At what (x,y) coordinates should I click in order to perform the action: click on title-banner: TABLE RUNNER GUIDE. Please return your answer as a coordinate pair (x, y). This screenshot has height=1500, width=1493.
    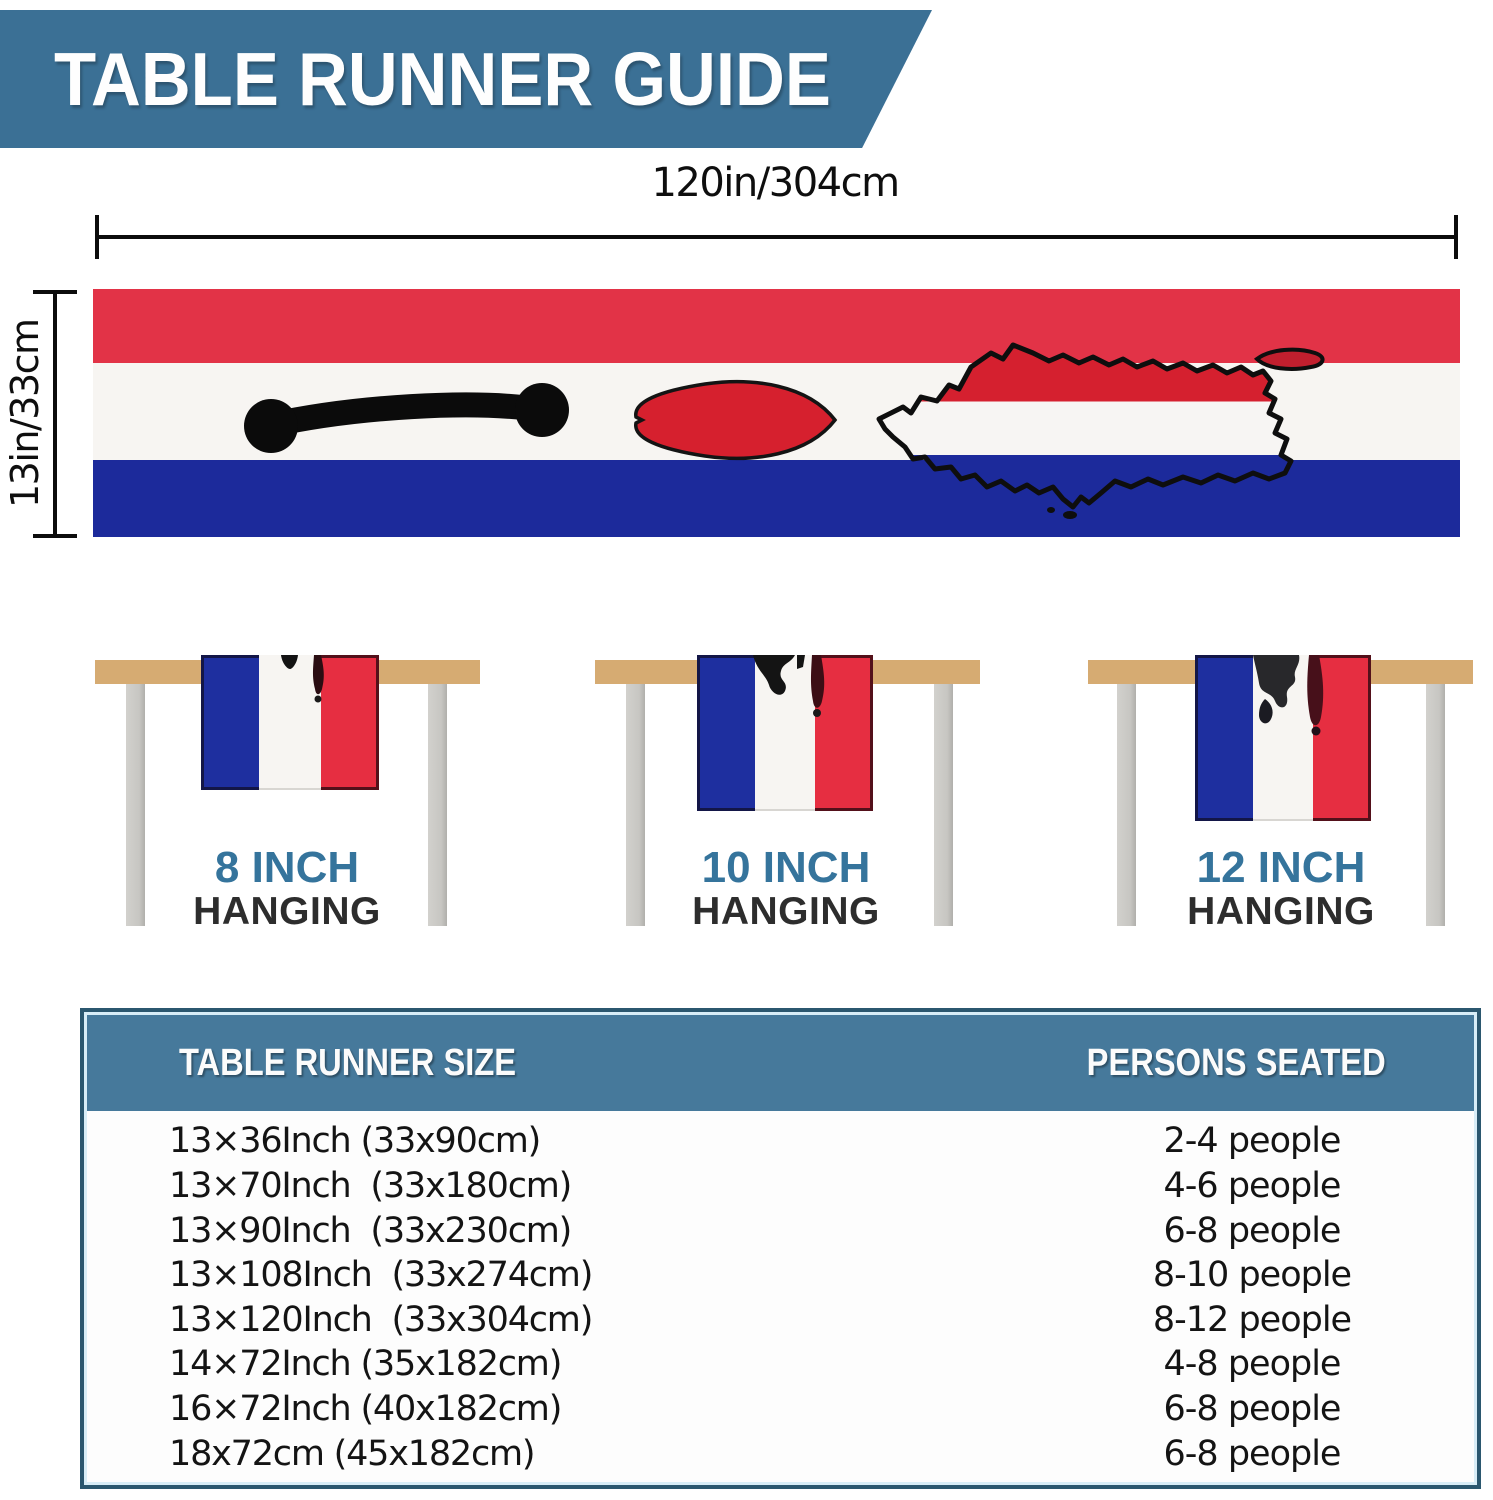
    Looking at the image, I should click on (466, 79).